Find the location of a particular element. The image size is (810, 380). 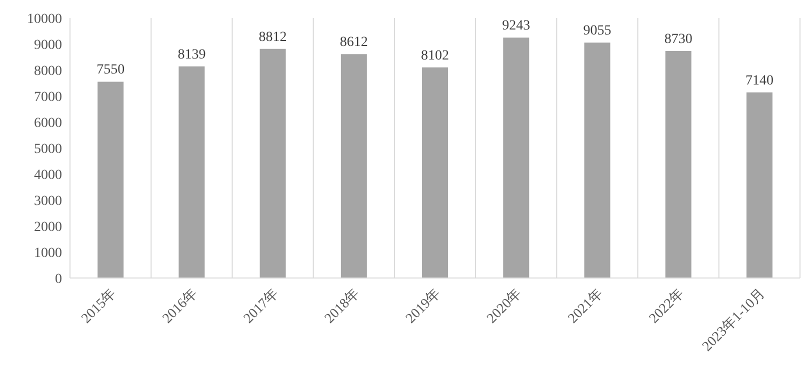

data-label: 8812 is located at coordinates (272, 37).